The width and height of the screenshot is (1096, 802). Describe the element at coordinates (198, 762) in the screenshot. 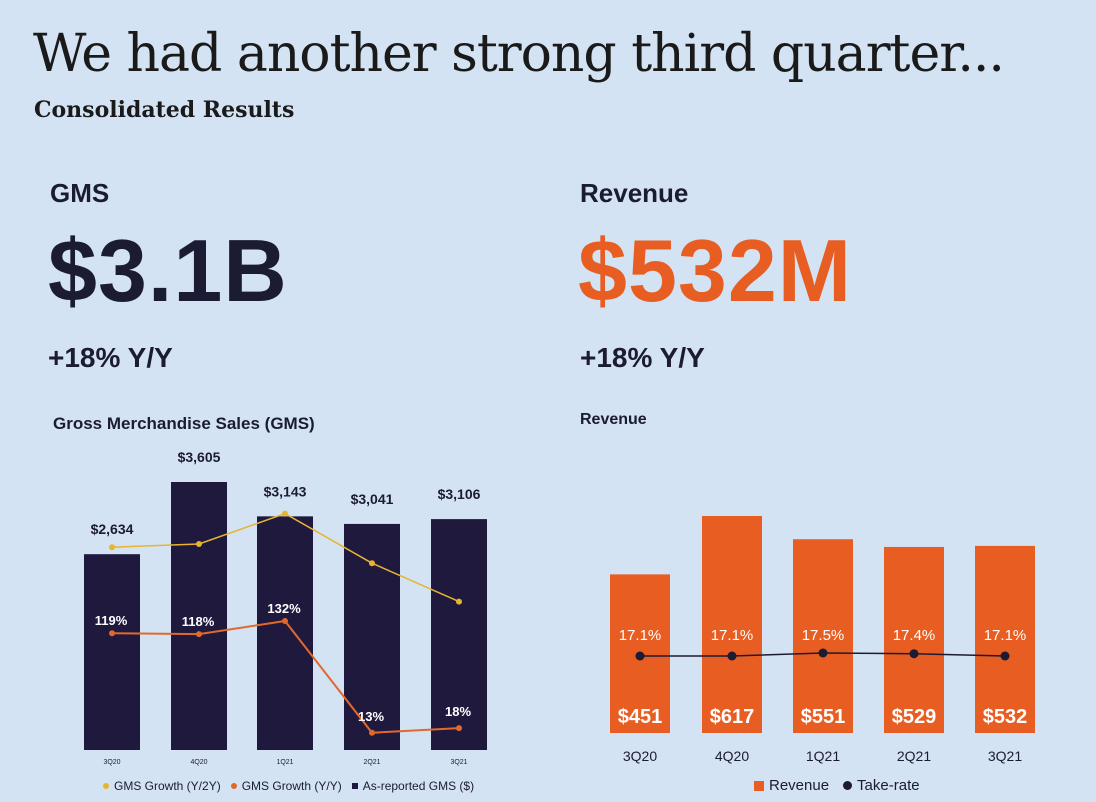

I see `gms-x-tick-label: 4Q20` at that location.